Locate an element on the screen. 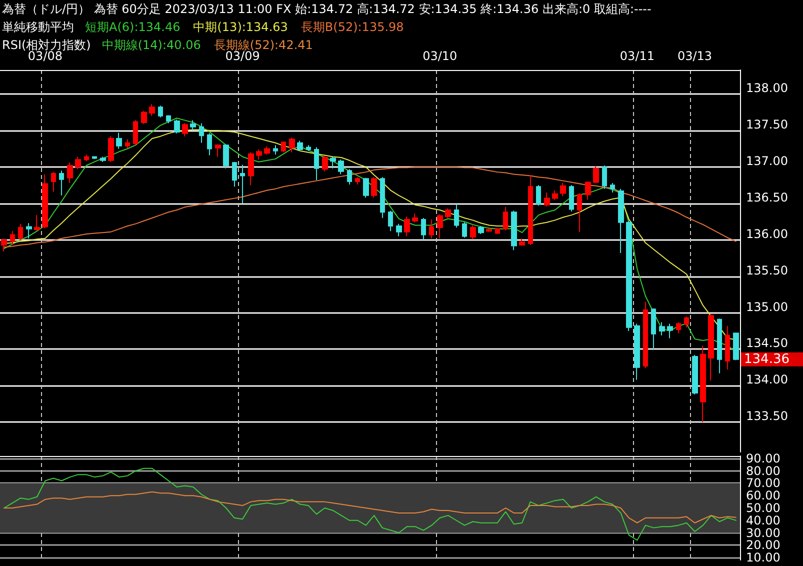  text: 長期線(52):42.41 is located at coordinates (263, 45).